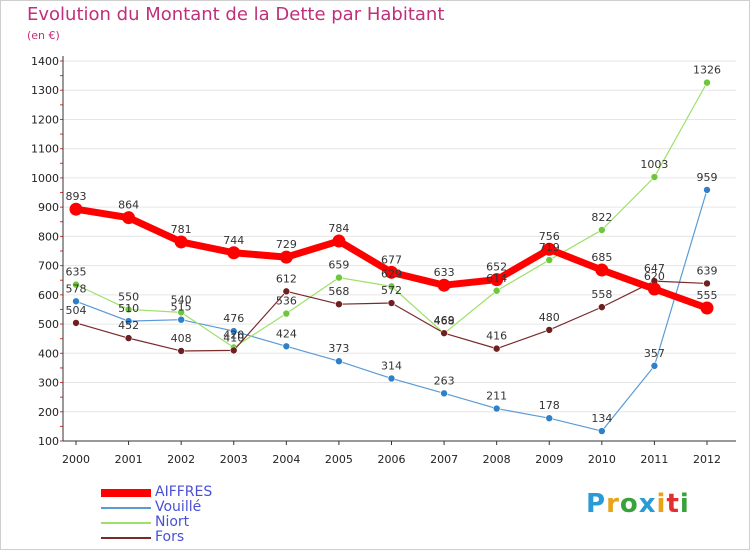 The height and width of the screenshot is (550, 750). What do you see at coordinates (654, 268) in the screenshot?
I see `data-label-fors: 647` at bounding box center [654, 268].